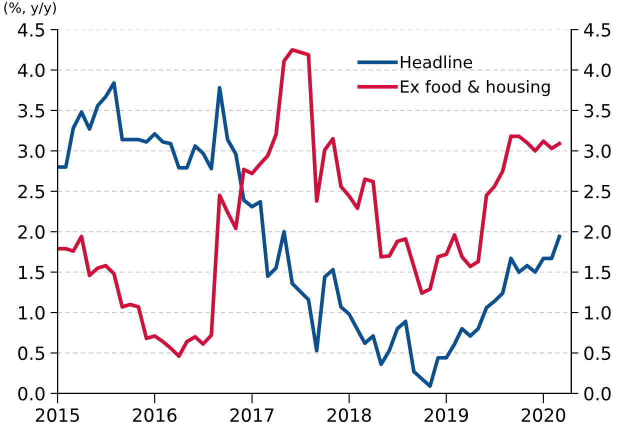 The image size is (619, 423). I want to click on y-tick-label: 1.5, so click(31, 273).